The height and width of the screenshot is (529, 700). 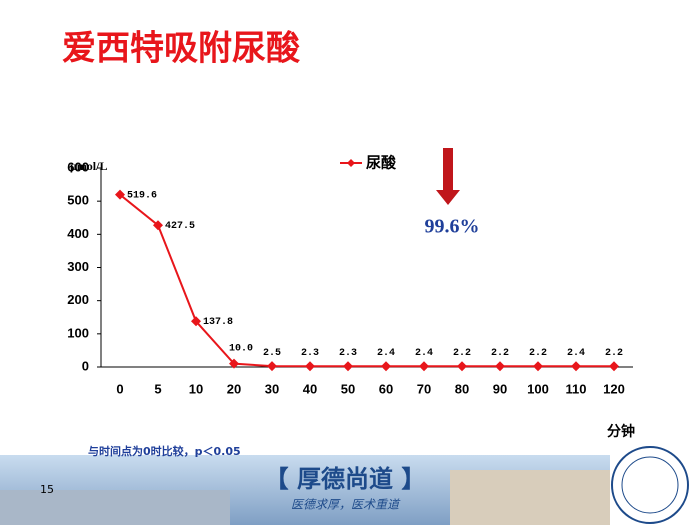 I want to click on x-tick-label: 50, so click(x=348, y=388).